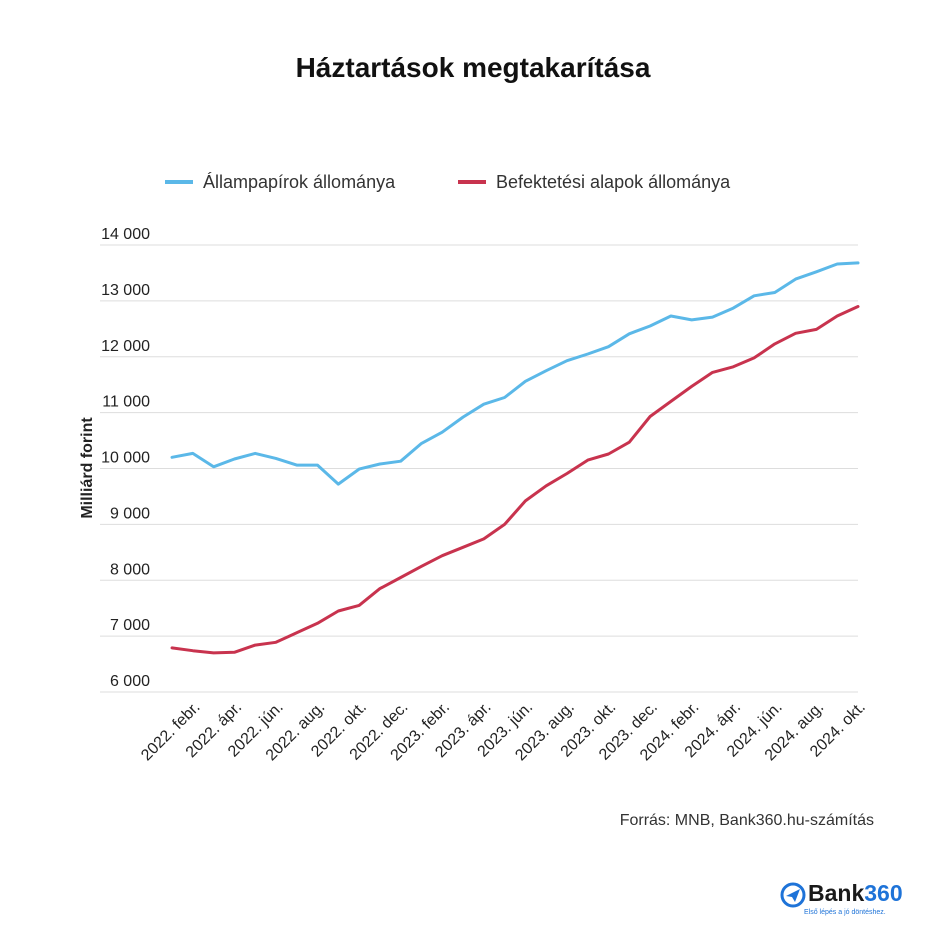  What do you see at coordinates (746, 820) in the screenshot?
I see `source-note: Forrás: MNB, Bank360.hu-számítás` at bounding box center [746, 820].